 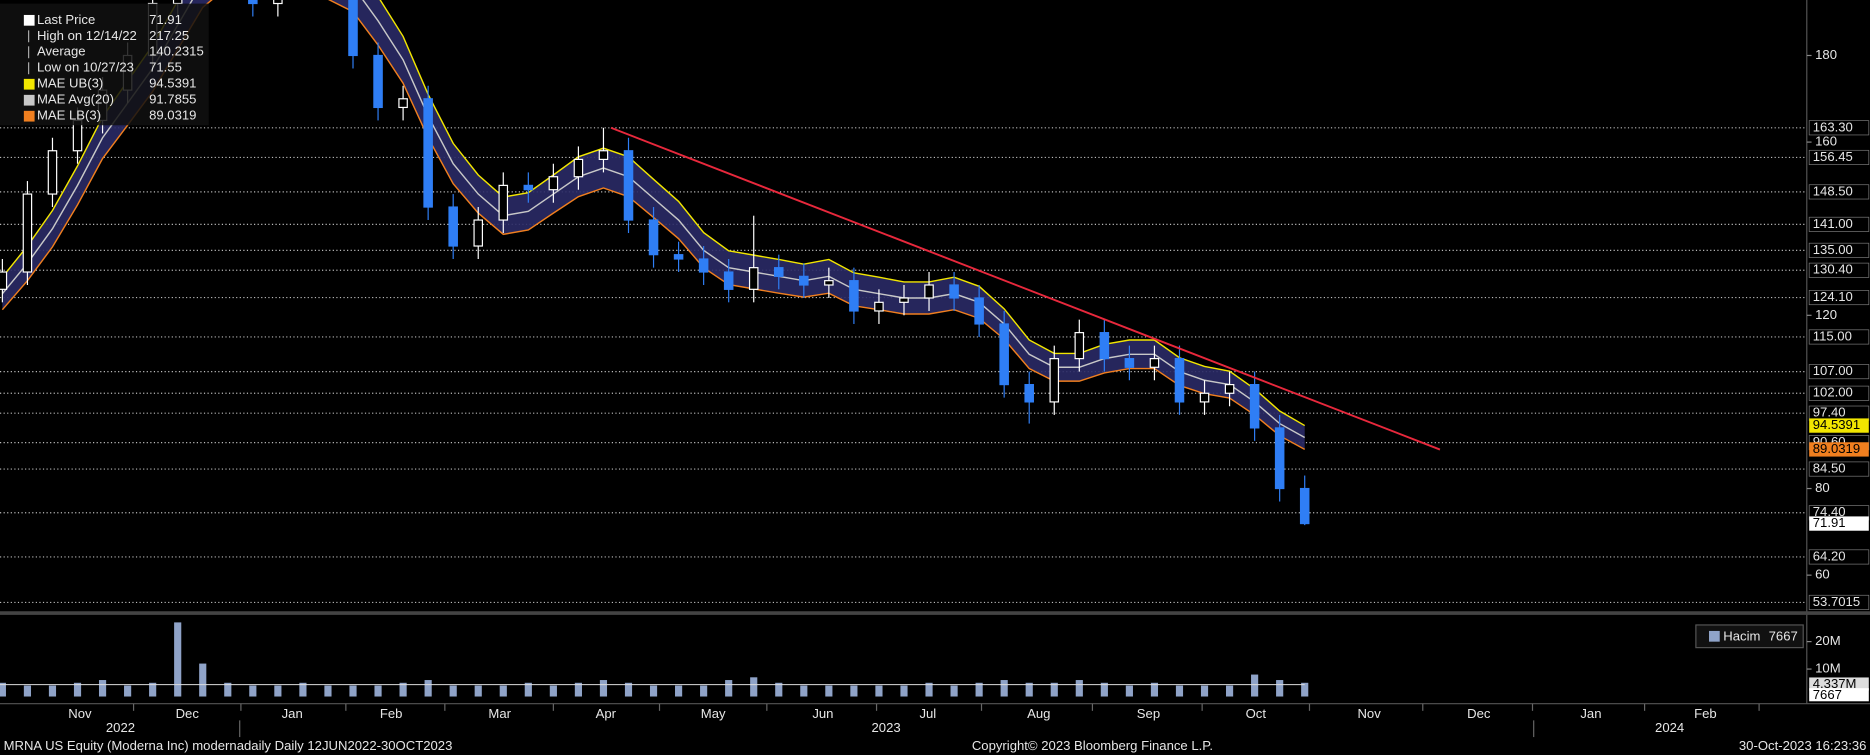 What do you see at coordinates (1833, 126) in the screenshot?
I see `level-label: 163.30` at bounding box center [1833, 126].